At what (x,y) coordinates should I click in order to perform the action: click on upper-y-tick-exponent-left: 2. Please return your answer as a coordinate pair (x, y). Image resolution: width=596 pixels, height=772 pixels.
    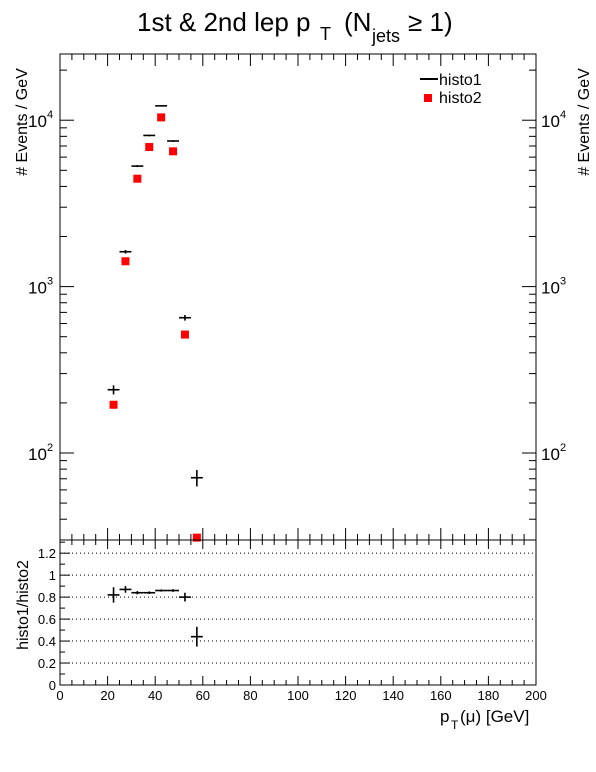
    Looking at the image, I should click on (50, 448).